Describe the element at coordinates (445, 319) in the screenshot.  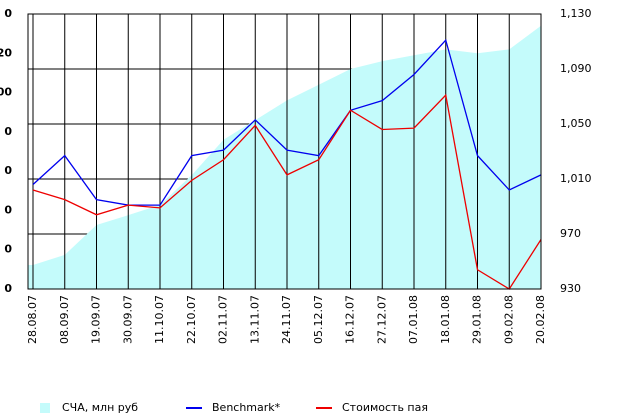
I see `x-tick-label: 18.01.08` at that location.